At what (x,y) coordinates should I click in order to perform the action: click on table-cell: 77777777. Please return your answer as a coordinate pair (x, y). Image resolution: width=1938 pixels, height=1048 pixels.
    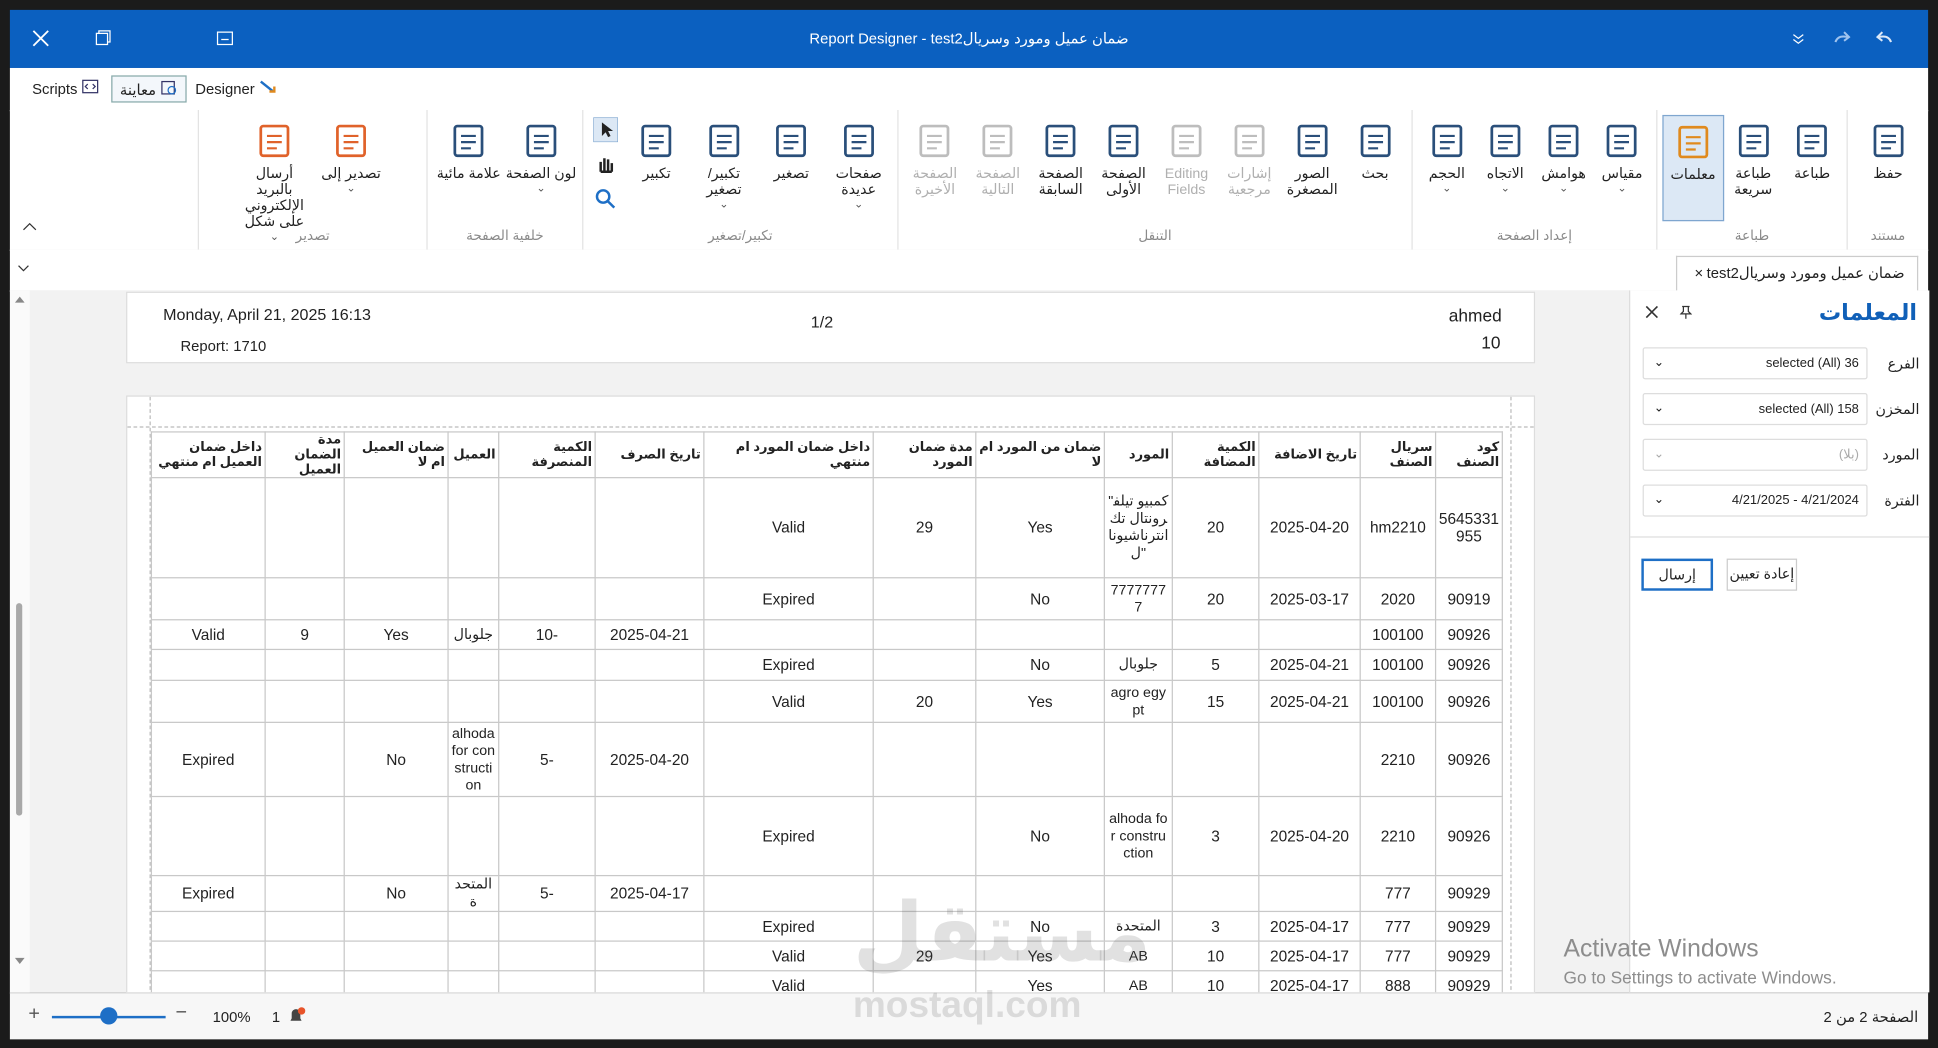
    Looking at the image, I should click on (1138, 599).